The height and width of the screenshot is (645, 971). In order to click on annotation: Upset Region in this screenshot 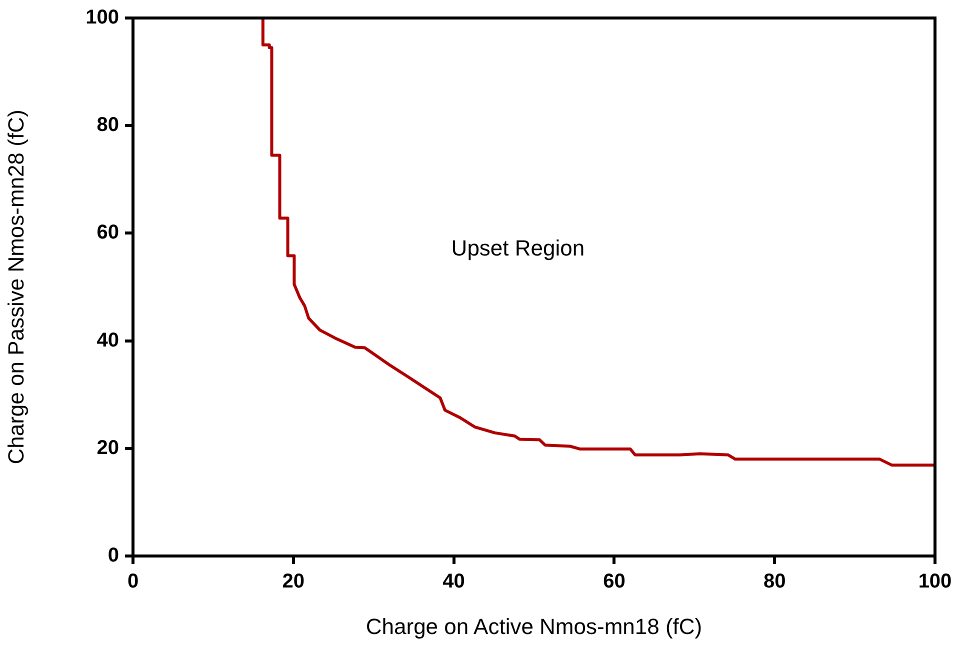, I will do `click(518, 247)`.